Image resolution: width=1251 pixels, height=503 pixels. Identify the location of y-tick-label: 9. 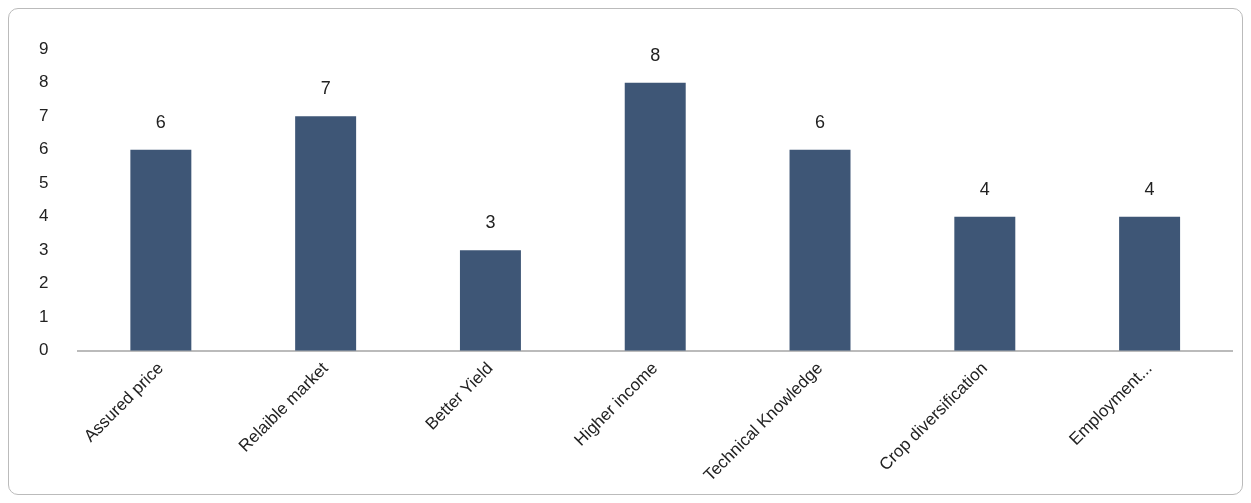
(43, 48).